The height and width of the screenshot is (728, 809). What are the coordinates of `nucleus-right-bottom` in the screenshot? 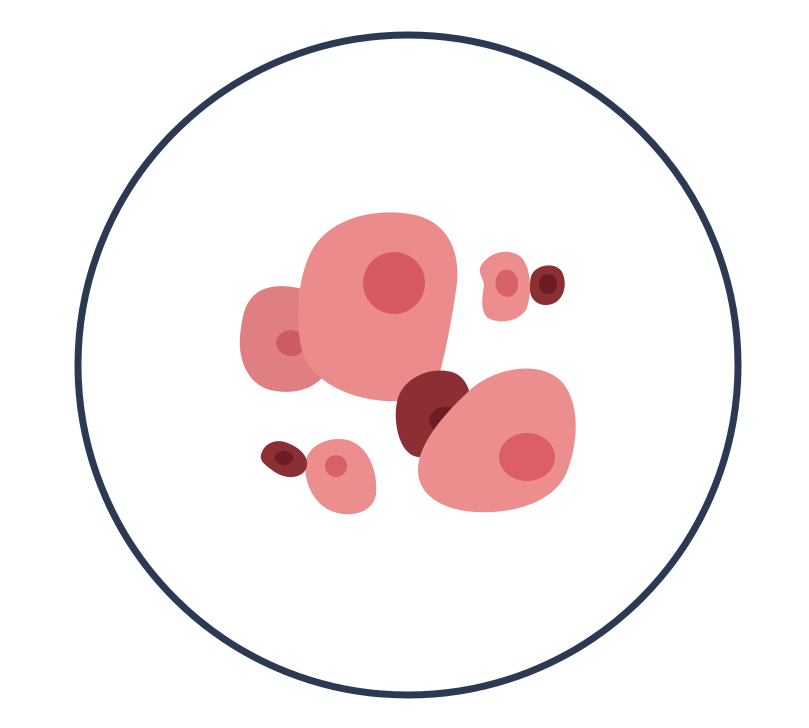 It's located at (527, 457).